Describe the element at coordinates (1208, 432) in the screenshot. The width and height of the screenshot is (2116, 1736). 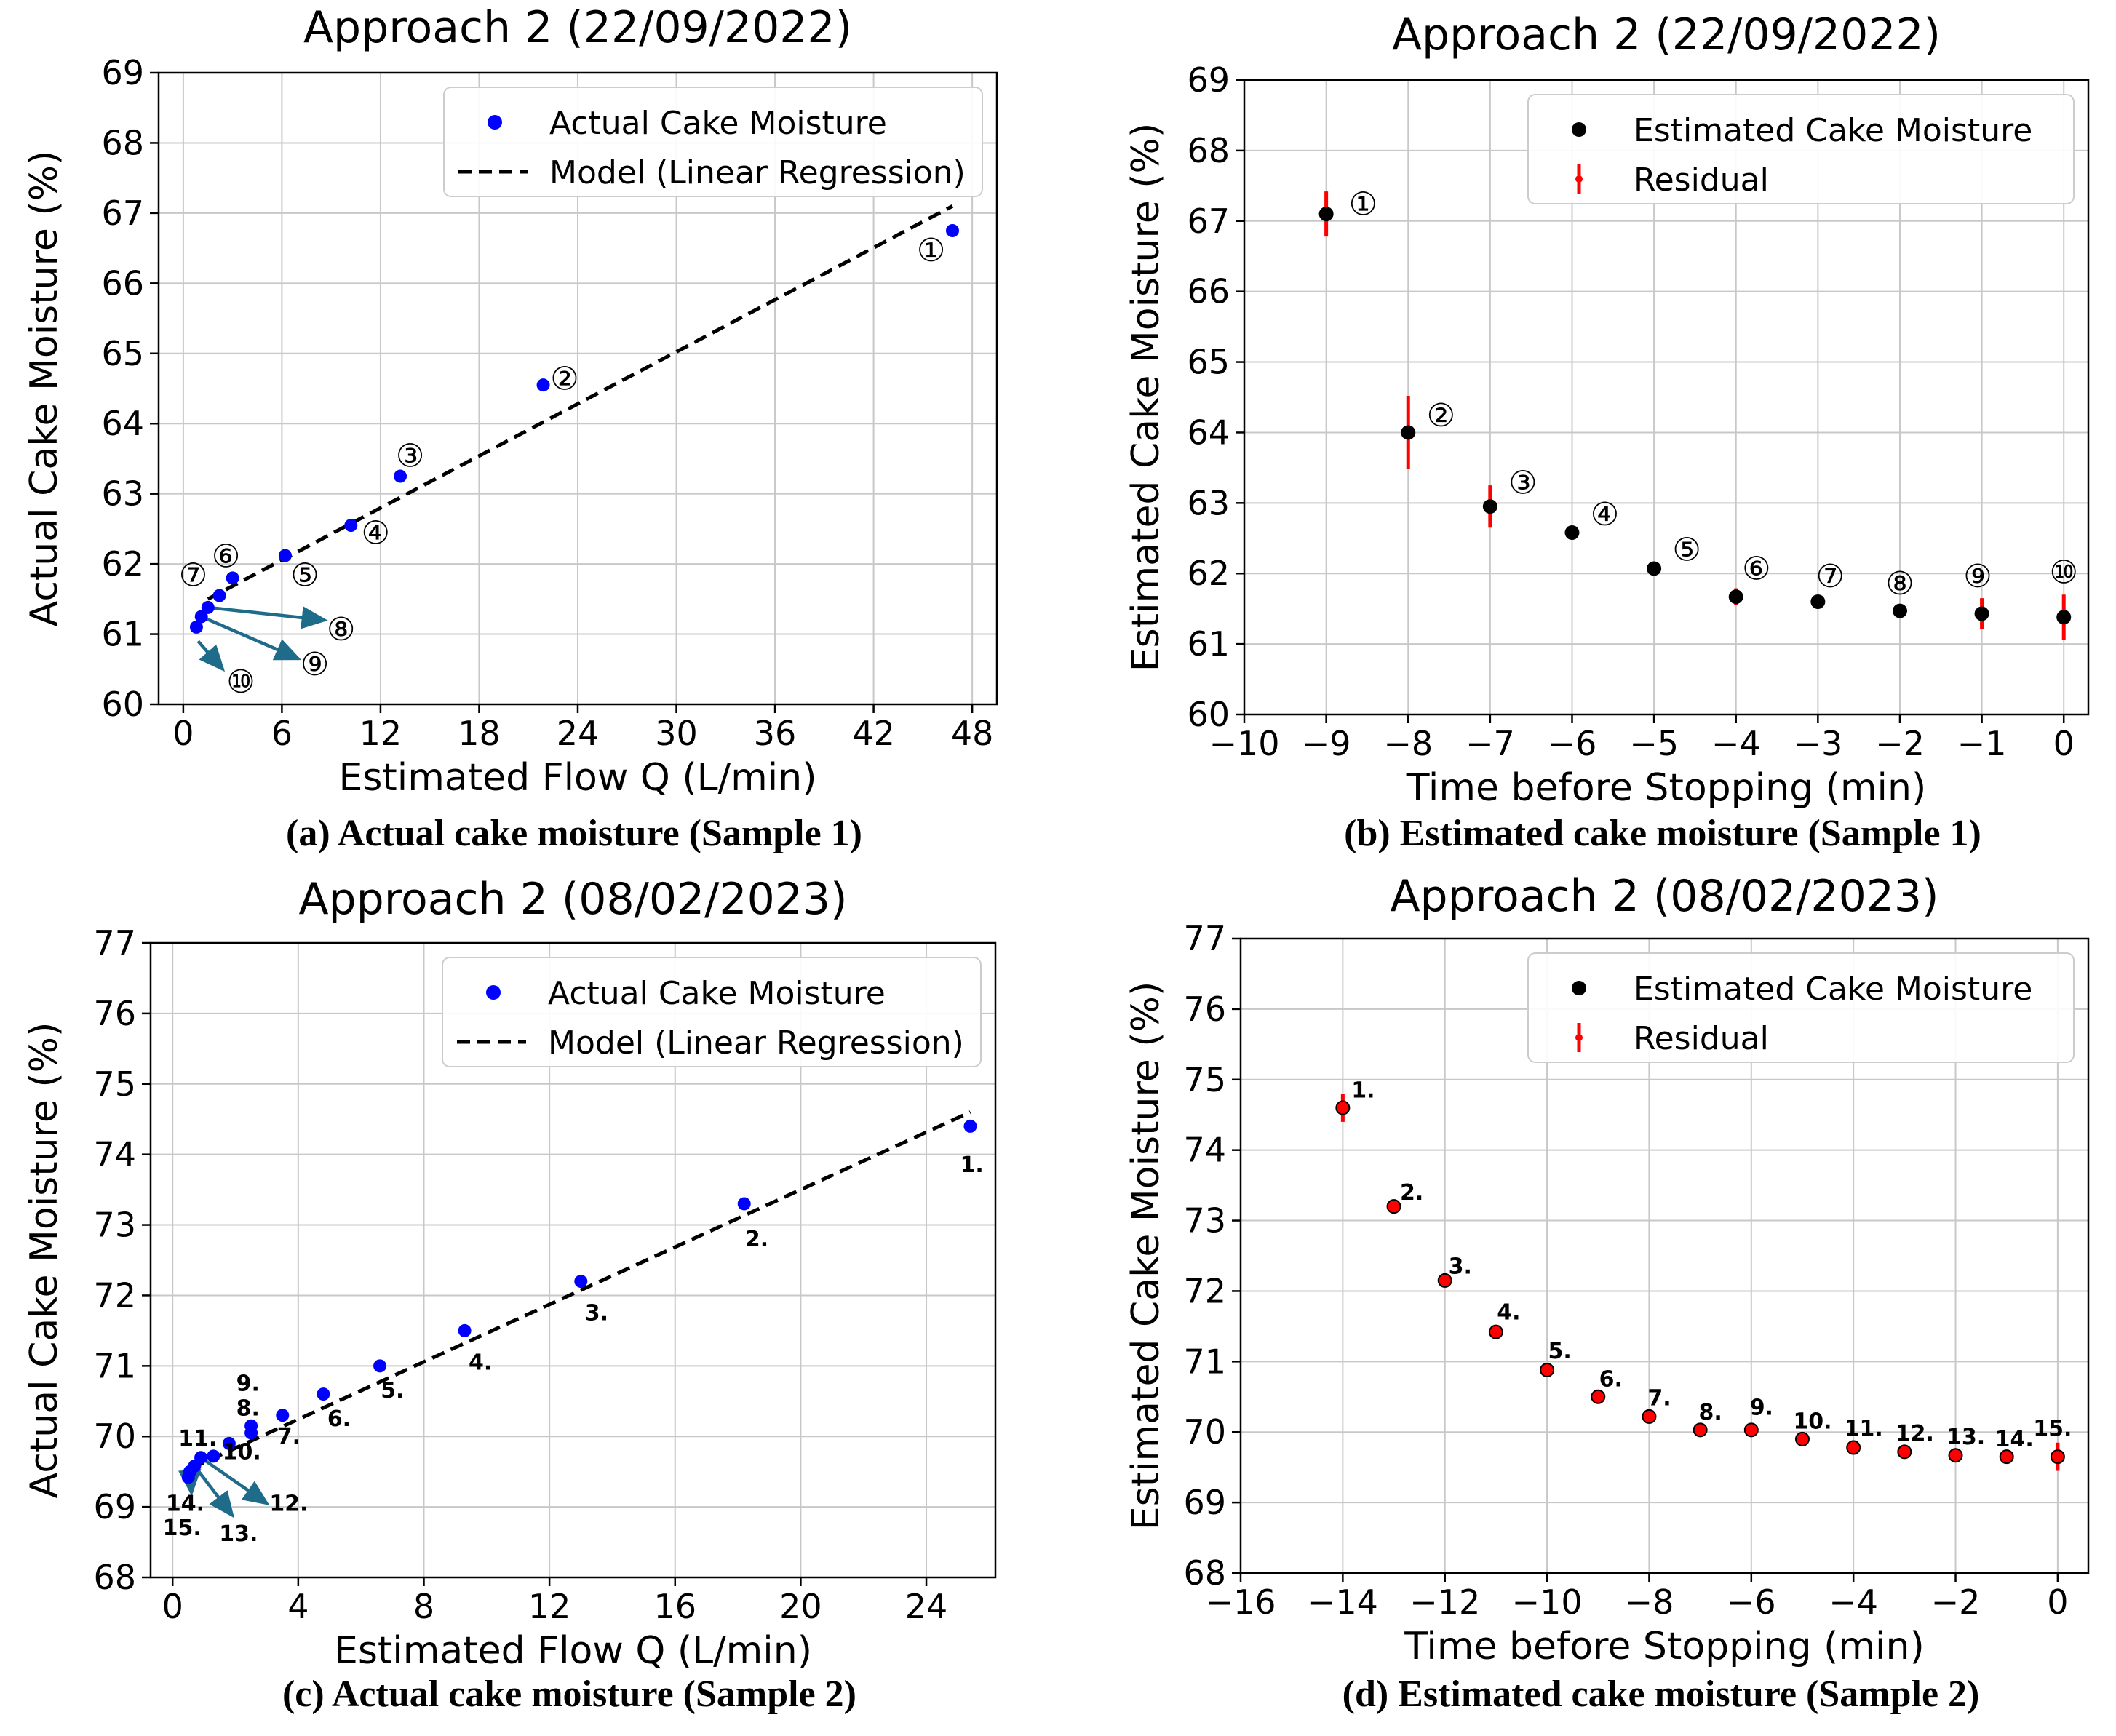
I see `y-tick-label: 64` at that location.